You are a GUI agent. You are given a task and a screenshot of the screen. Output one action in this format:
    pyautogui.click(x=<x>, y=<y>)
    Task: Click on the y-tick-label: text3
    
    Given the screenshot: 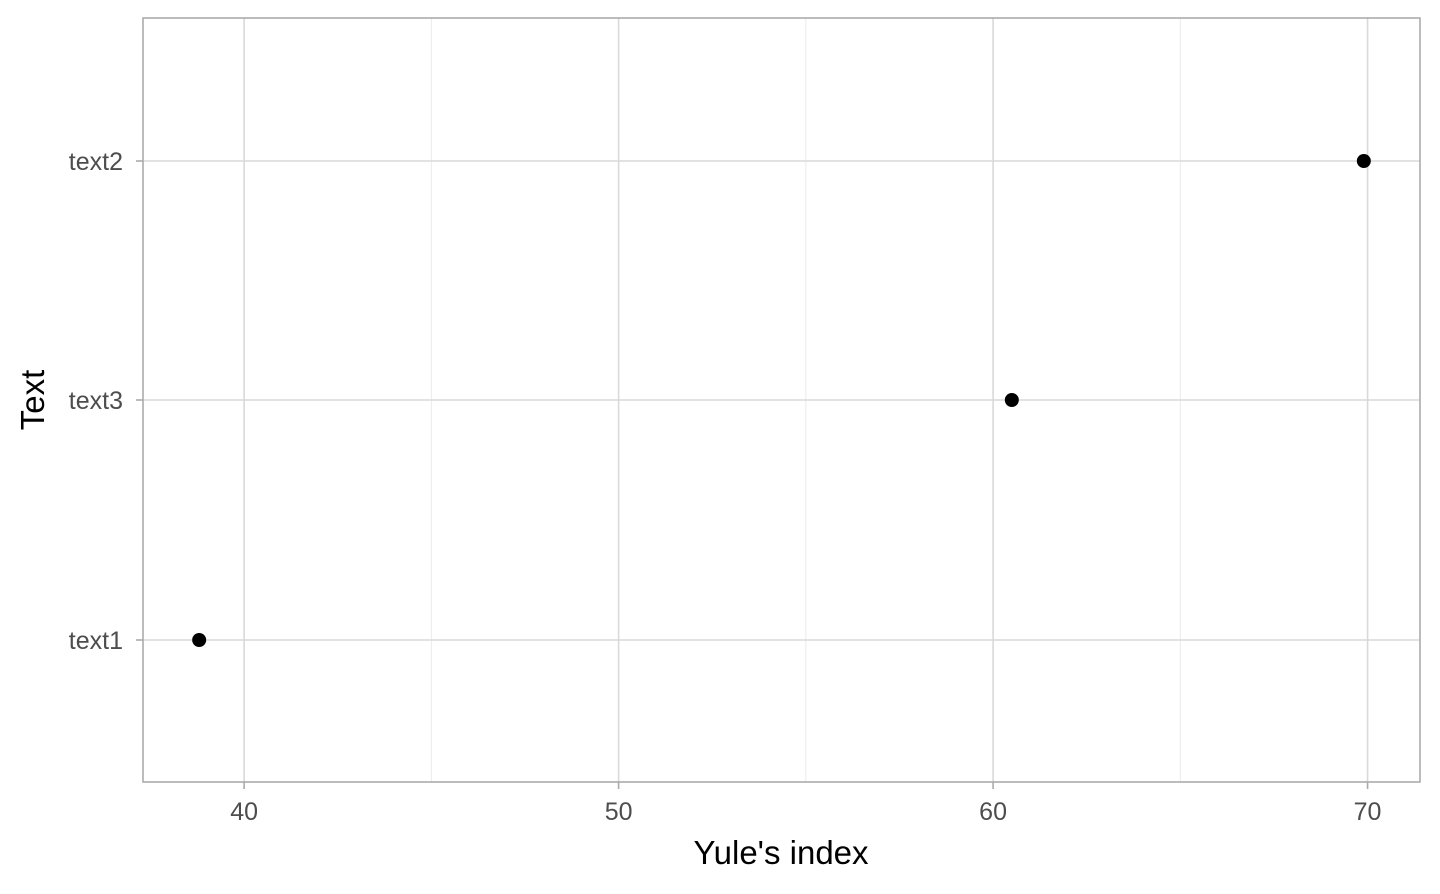 What is the action you would take?
    pyautogui.click(x=96, y=401)
    